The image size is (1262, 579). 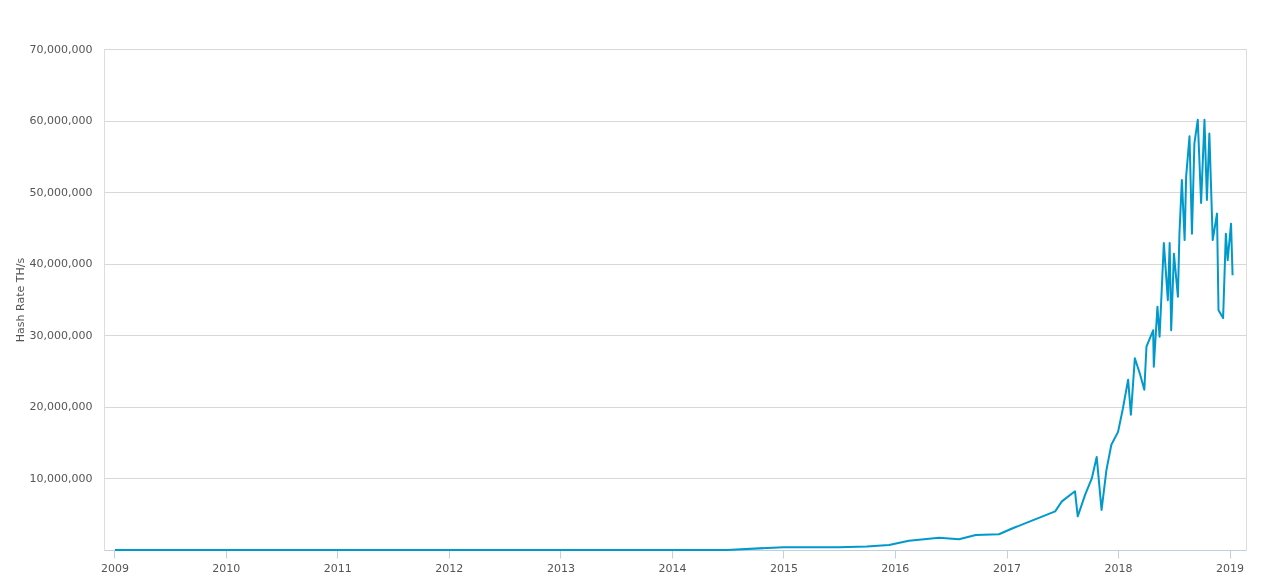 What do you see at coordinates (449, 568) in the screenshot?
I see `x-tick-label: 2012` at bounding box center [449, 568].